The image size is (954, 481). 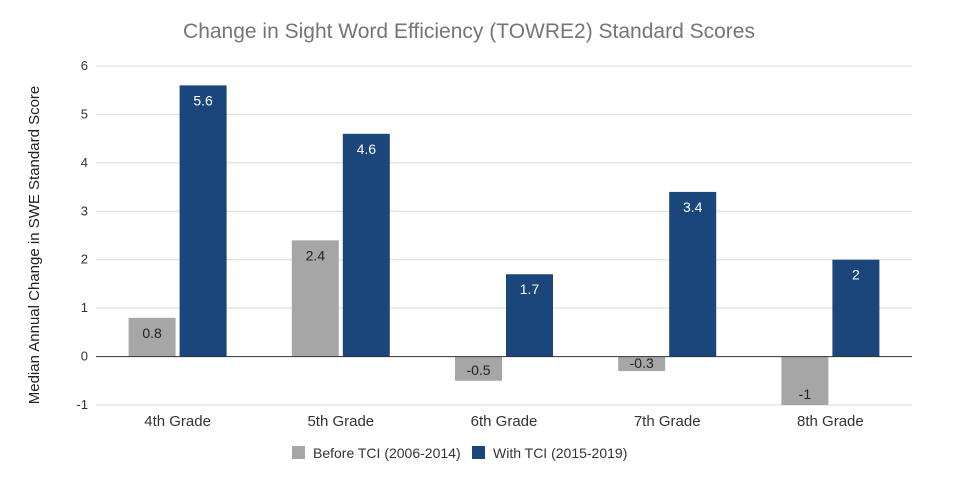 I want to click on y-tick-label: 6, so click(x=84, y=65).